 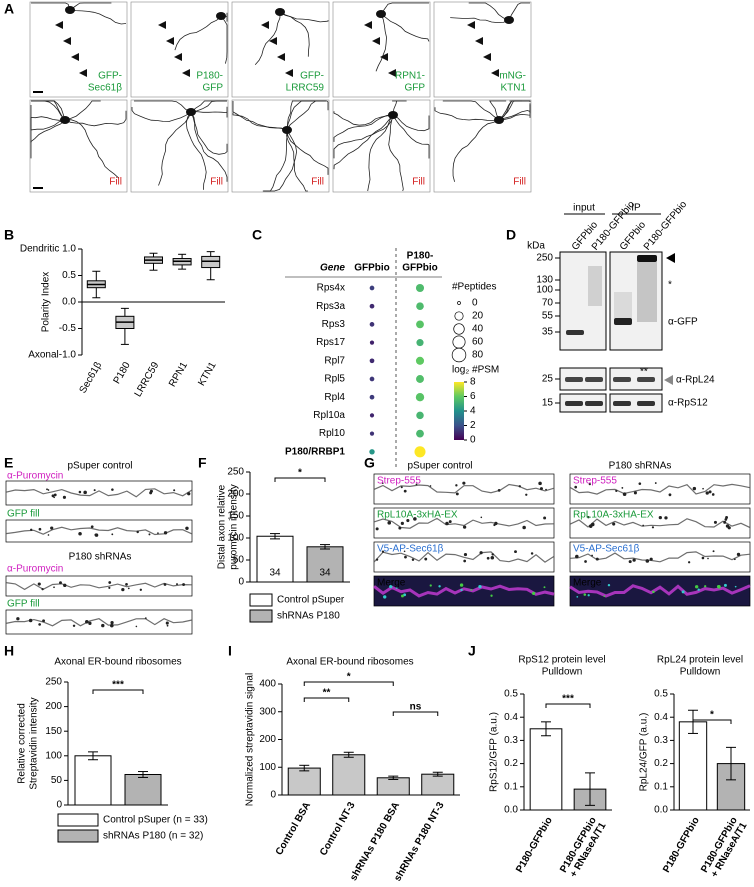 What do you see at coordinates (475, 303) in the screenshot?
I see `legend-label: 0` at bounding box center [475, 303].